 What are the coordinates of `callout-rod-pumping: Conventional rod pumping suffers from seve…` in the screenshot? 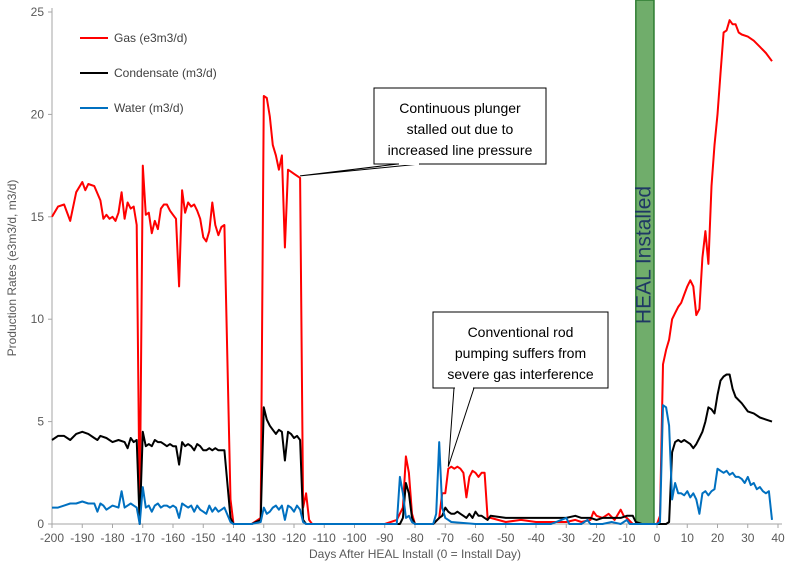 It's located at (520, 389).